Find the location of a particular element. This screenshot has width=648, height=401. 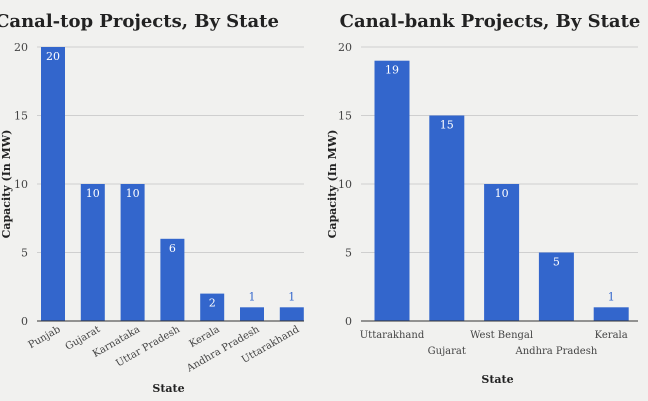

data-label-uttarakhand: 1 is located at coordinates (291, 296).